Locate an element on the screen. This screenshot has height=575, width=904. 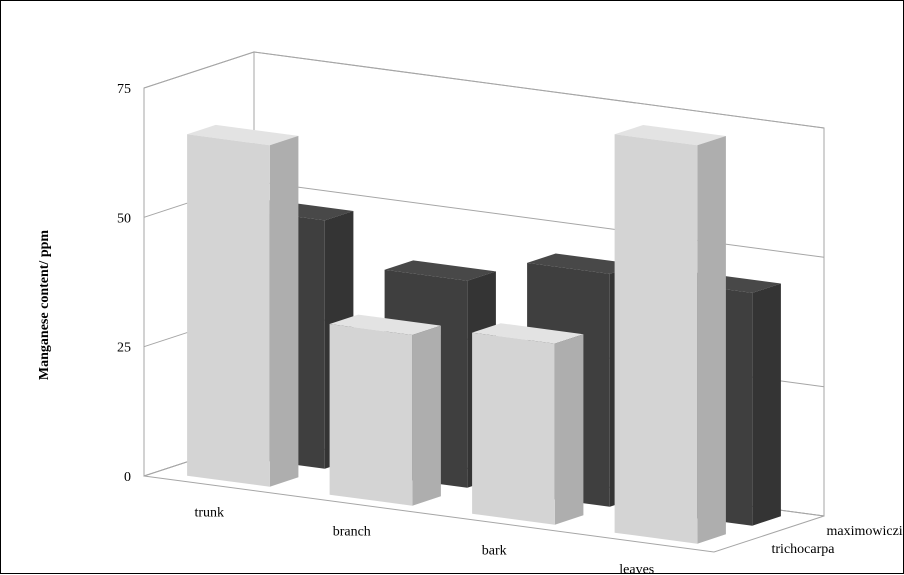
bar-bark-trichocarpa is located at coordinates (527, 424).